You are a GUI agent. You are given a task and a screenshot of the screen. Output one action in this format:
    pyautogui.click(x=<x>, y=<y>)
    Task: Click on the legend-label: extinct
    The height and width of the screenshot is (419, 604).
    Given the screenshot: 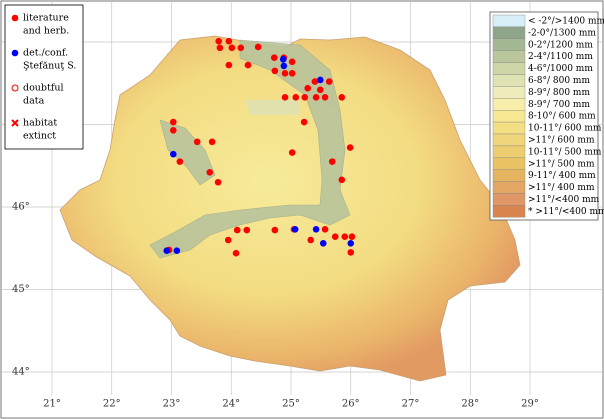 What is the action you would take?
    pyautogui.click(x=39, y=136)
    